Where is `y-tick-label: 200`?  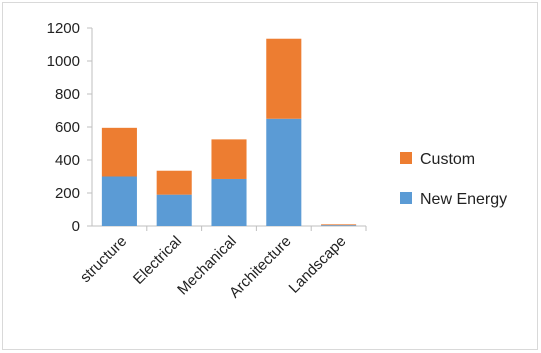
y-tick-label: 200 is located at coordinates (67, 193).